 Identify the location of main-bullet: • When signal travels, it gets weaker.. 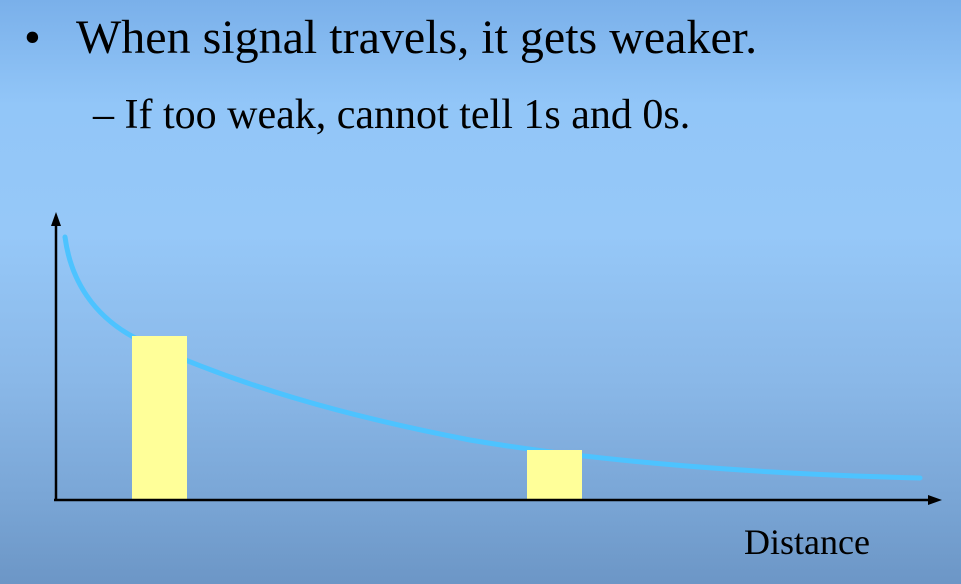
(390, 38).